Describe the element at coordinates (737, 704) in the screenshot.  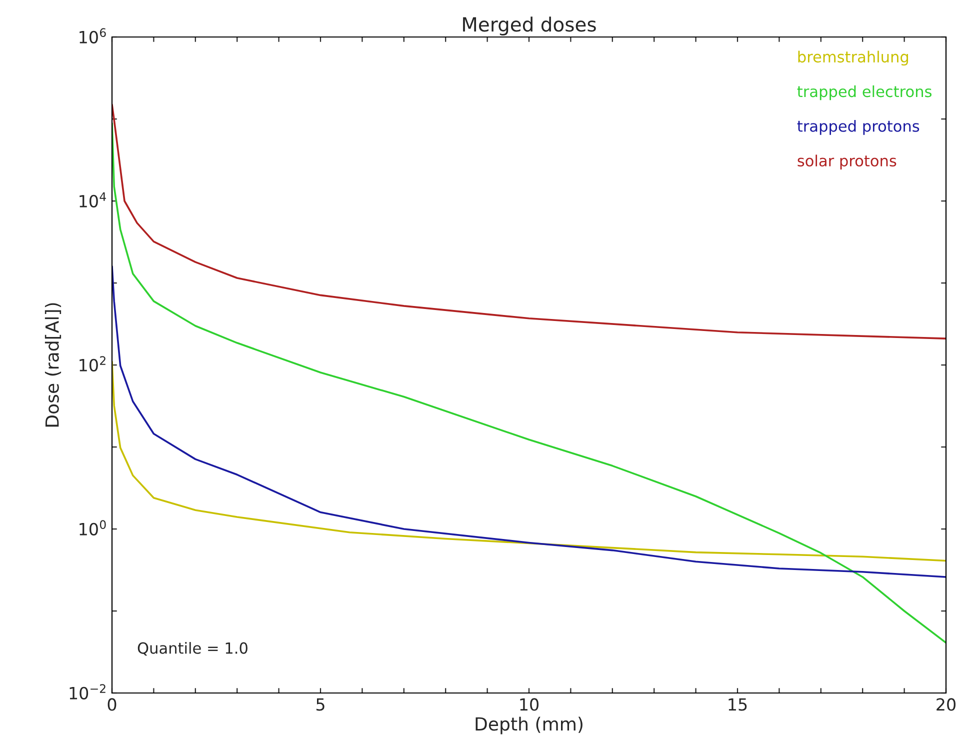
I see `x-tick-label: 15` at that location.